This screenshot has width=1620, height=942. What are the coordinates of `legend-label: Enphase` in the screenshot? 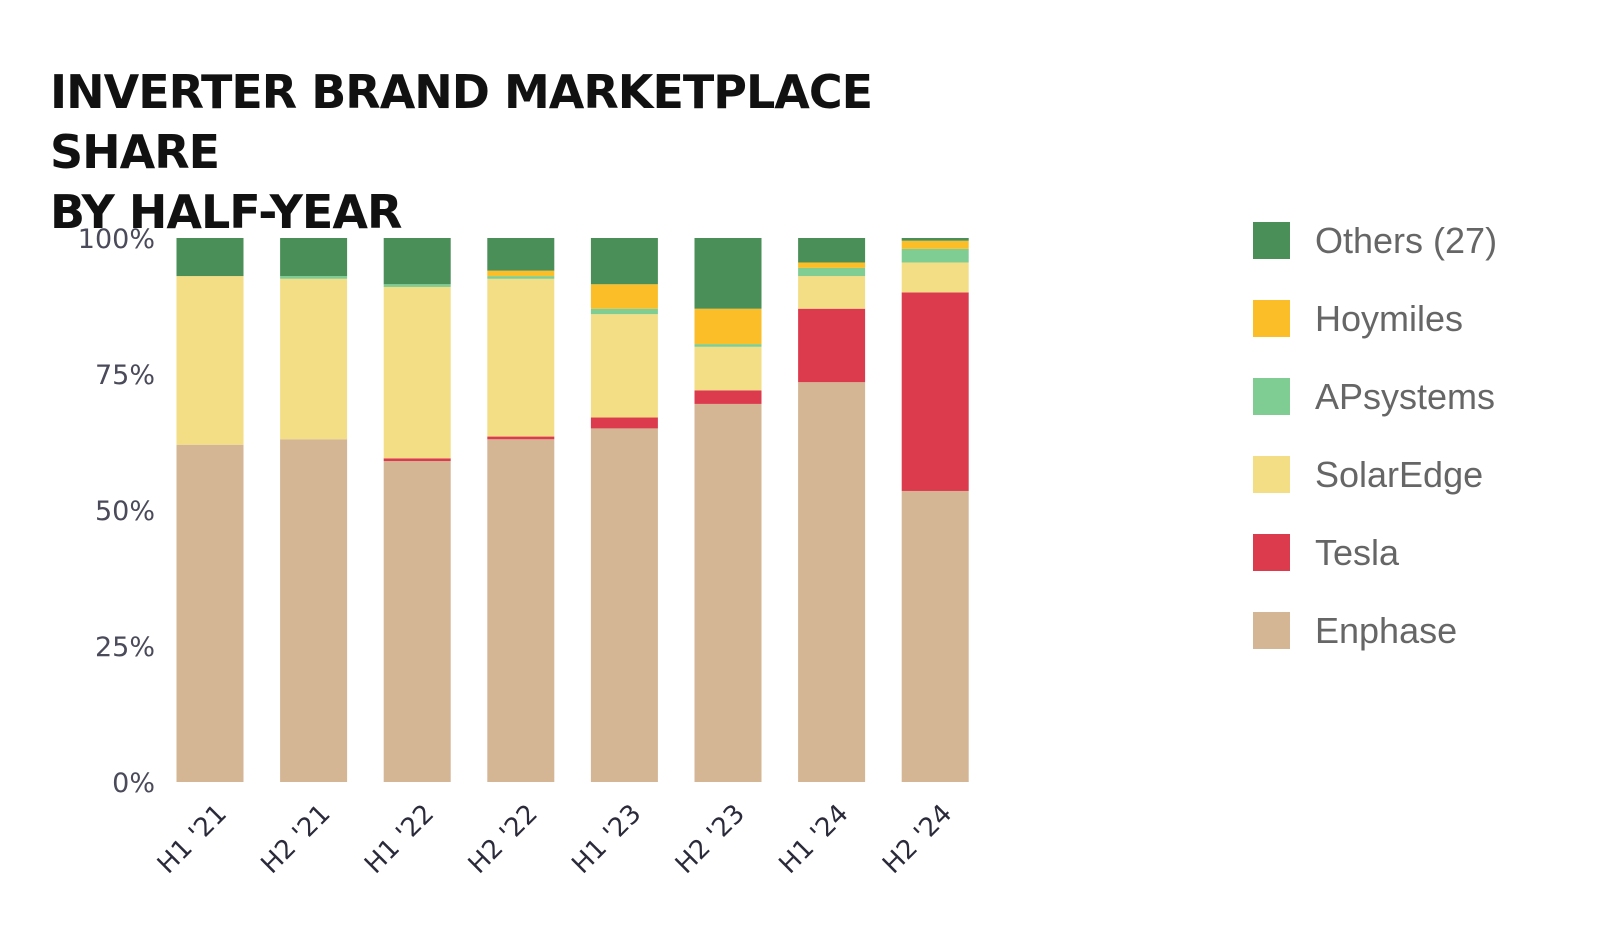 It's located at (1386, 630).